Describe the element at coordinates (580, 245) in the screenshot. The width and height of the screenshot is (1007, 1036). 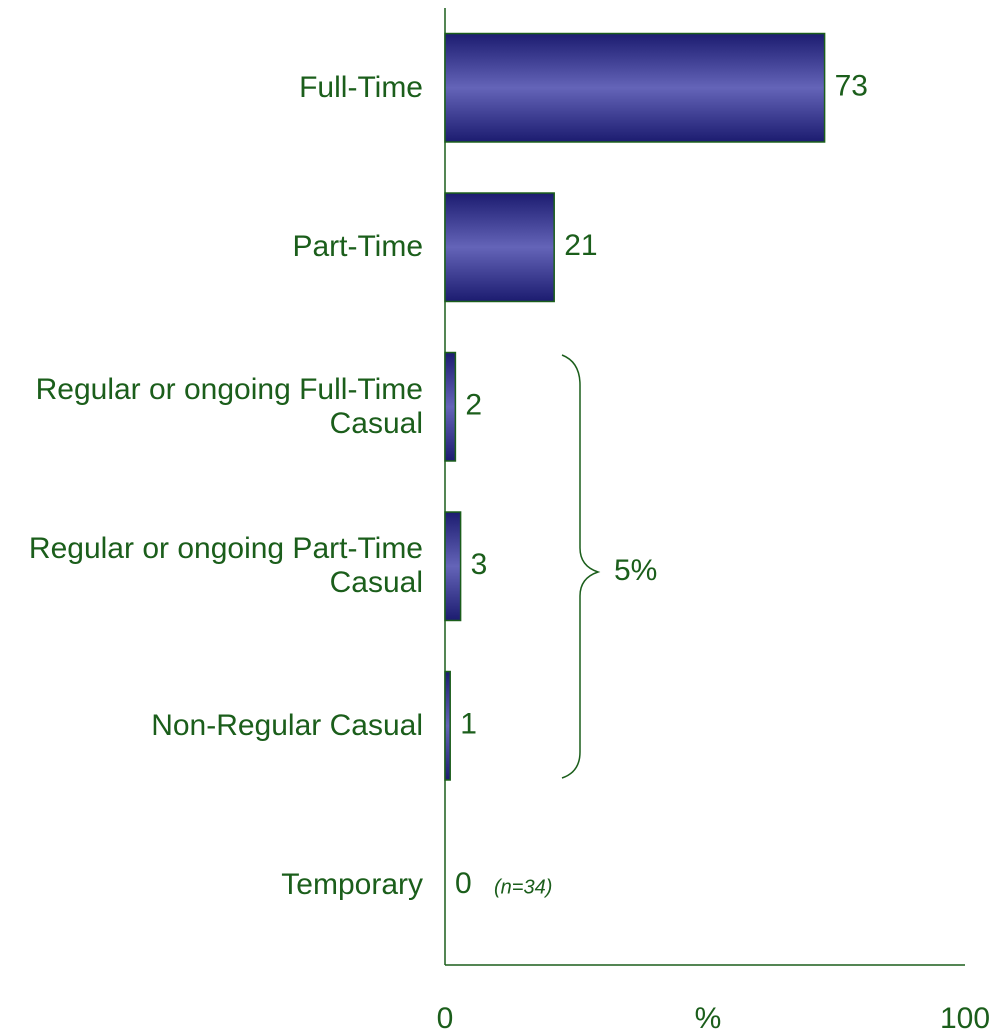
I see `data-label: 21` at that location.